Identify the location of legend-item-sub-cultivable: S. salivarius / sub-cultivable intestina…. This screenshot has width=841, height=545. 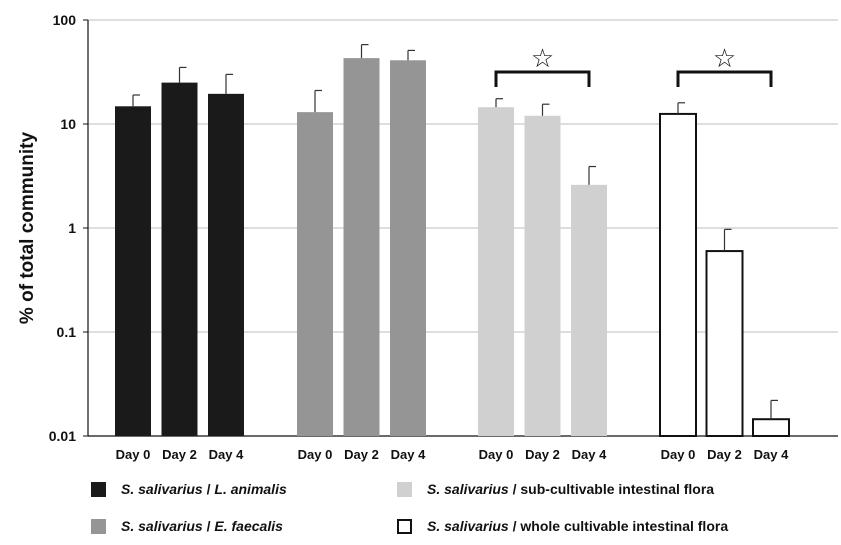
(555, 489).